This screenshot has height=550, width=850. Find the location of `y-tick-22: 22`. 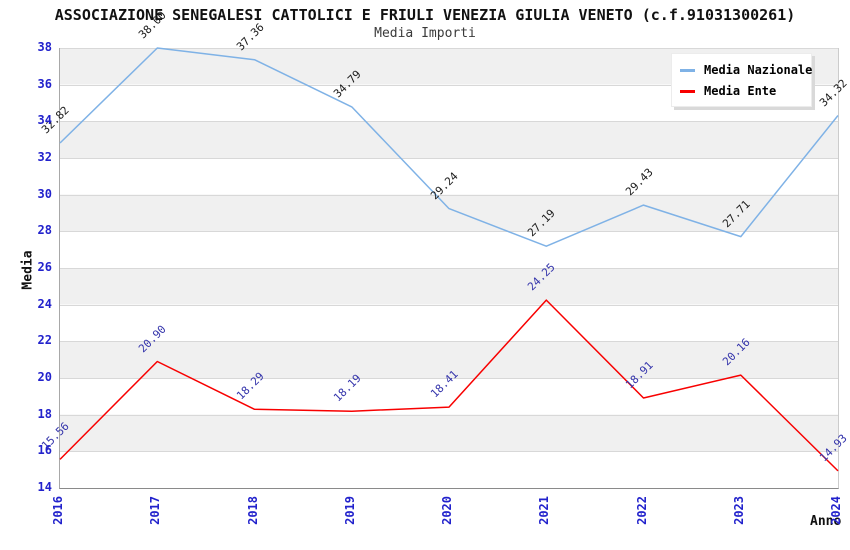

y-tick-22: 22 is located at coordinates (44, 340).